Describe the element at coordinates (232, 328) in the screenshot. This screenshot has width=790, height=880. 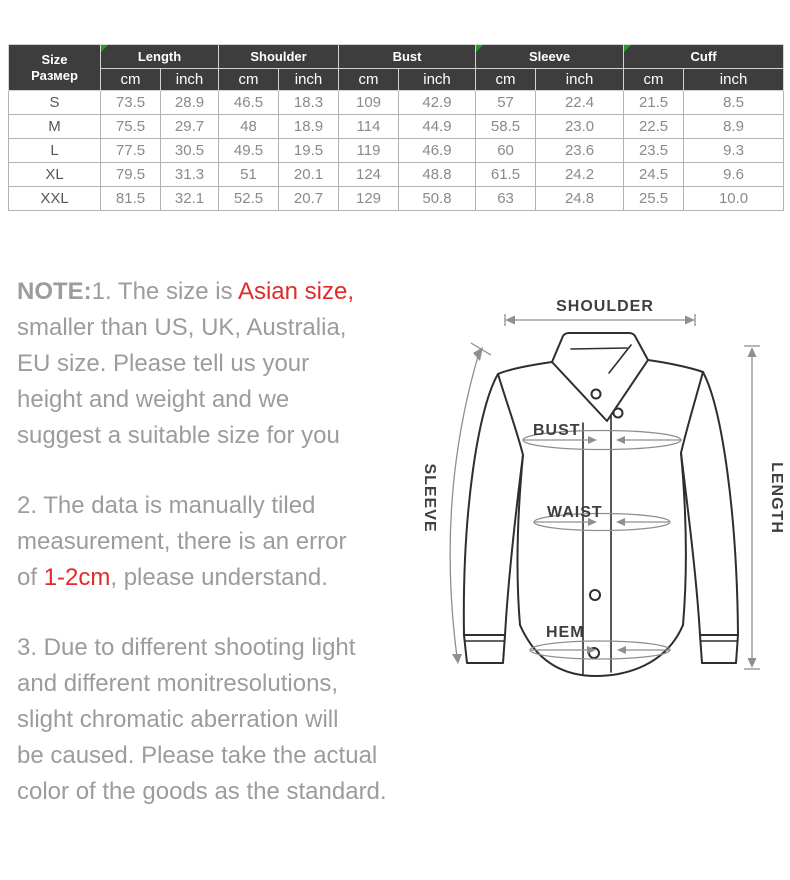
I see `note-line: smaller than US, UK, Australia,` at that location.